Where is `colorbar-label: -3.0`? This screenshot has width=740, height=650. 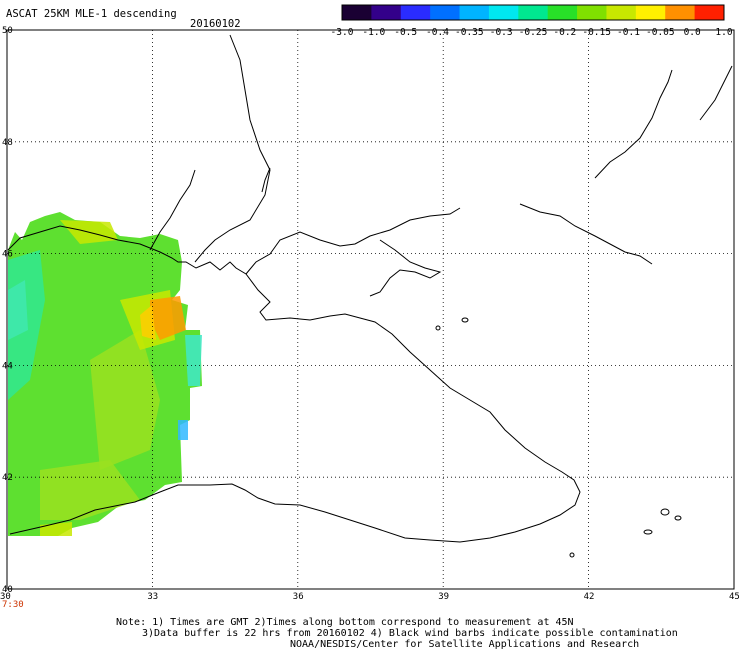
colorbar-label: -3.0 is located at coordinates (342, 32).